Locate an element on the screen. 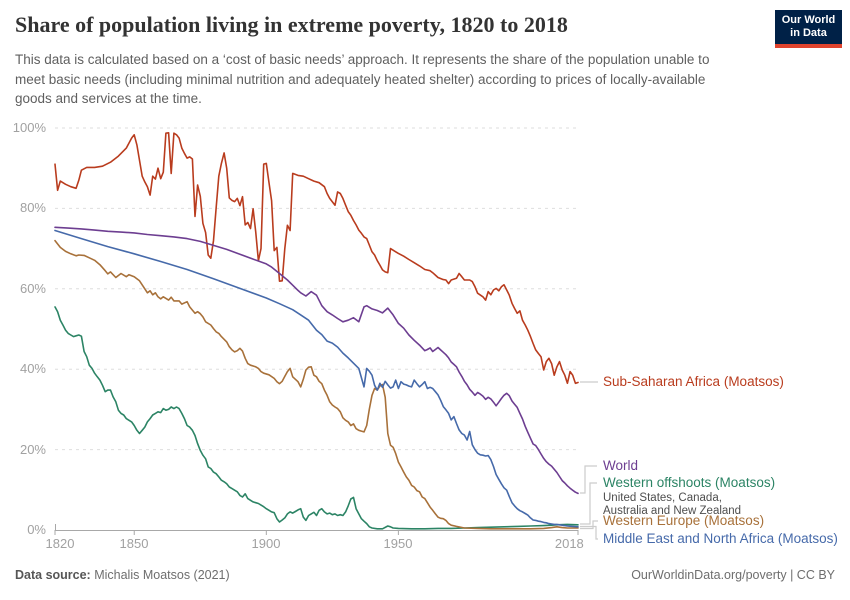 The image size is (850, 600). y-tick-label-100: 100% is located at coordinates (29, 127).